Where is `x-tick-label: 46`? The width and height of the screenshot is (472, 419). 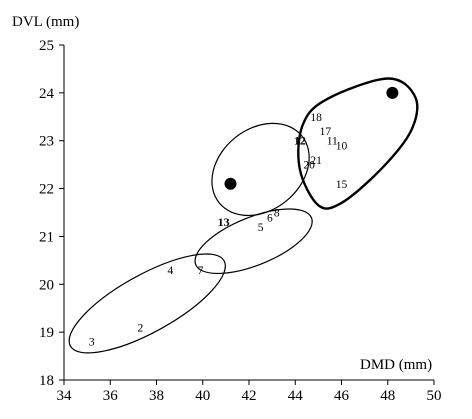
x-tick-label: 46 is located at coordinates (342, 396).